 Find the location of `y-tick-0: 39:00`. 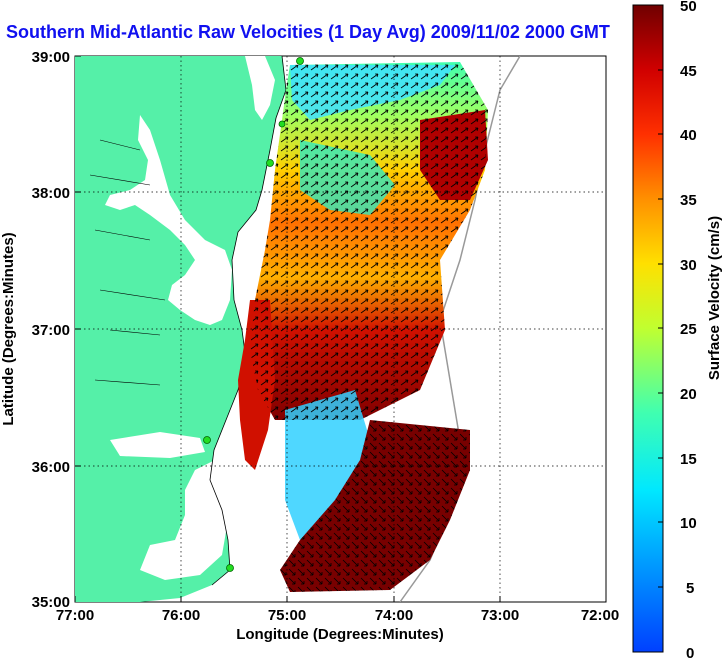

y-tick-0: 39:00 is located at coordinates (51, 57).